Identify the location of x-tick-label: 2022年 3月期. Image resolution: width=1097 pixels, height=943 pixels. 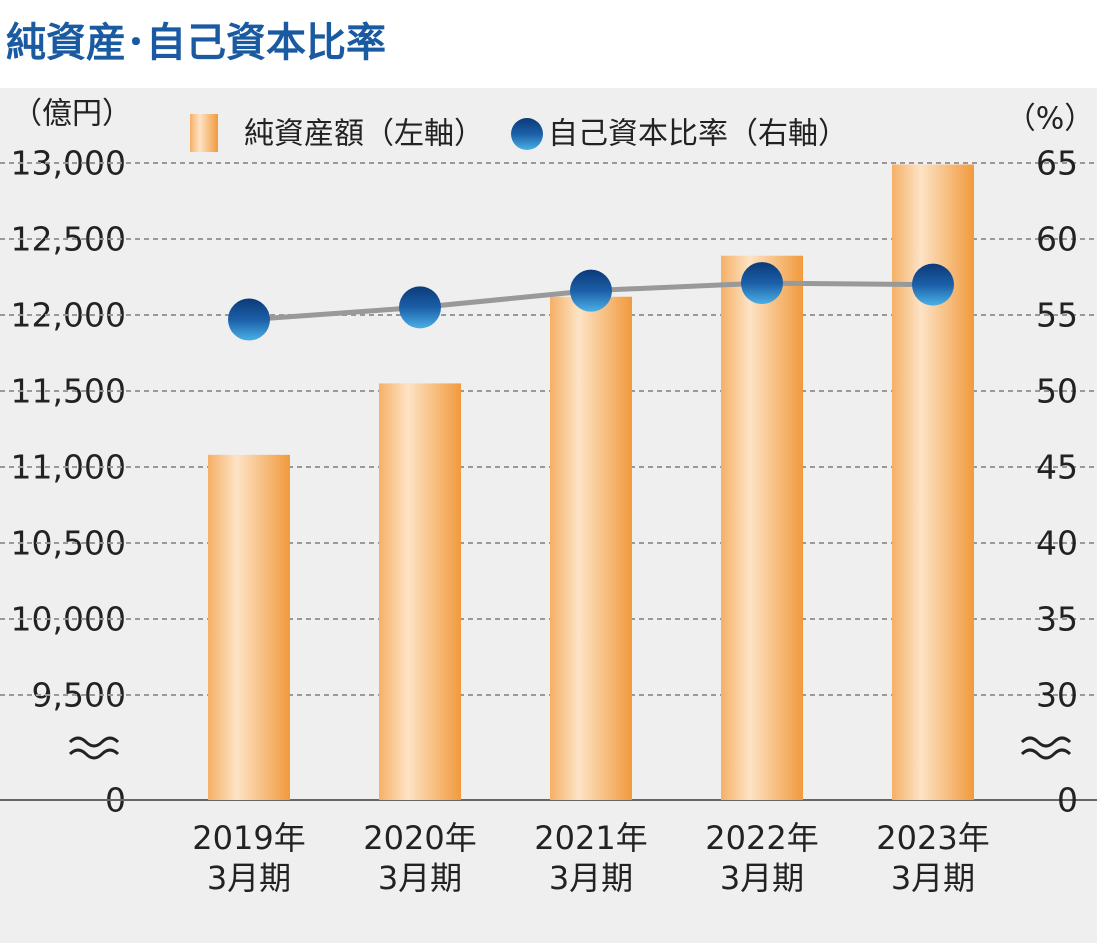
(762, 858).